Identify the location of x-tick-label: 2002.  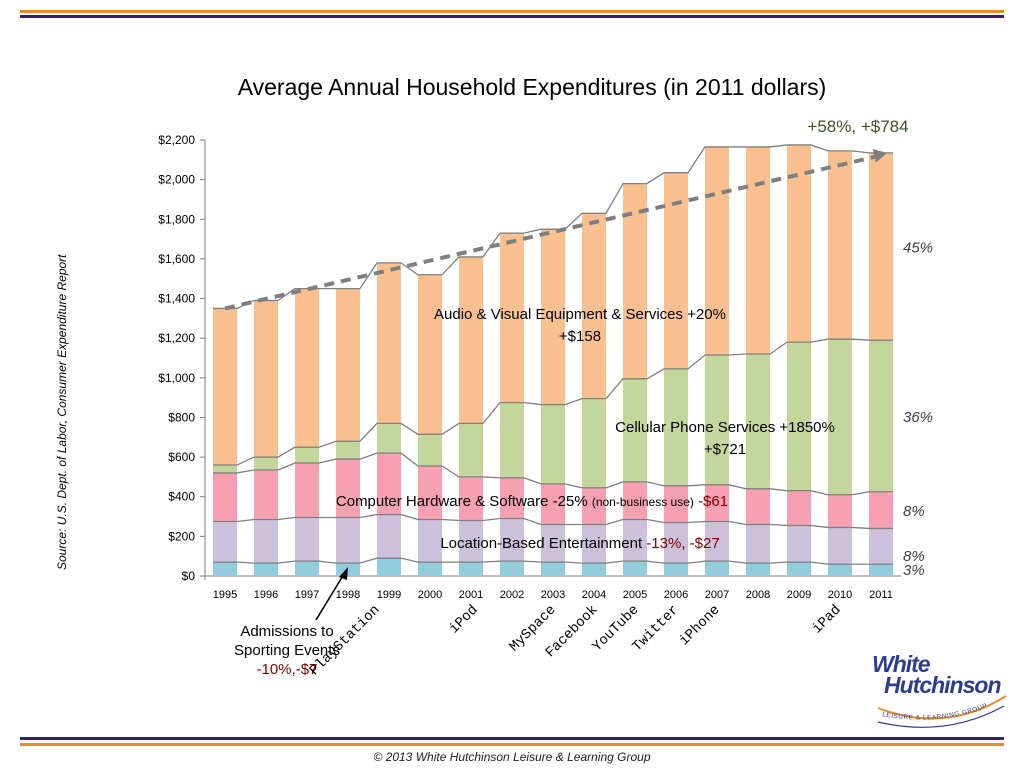
(512, 595).